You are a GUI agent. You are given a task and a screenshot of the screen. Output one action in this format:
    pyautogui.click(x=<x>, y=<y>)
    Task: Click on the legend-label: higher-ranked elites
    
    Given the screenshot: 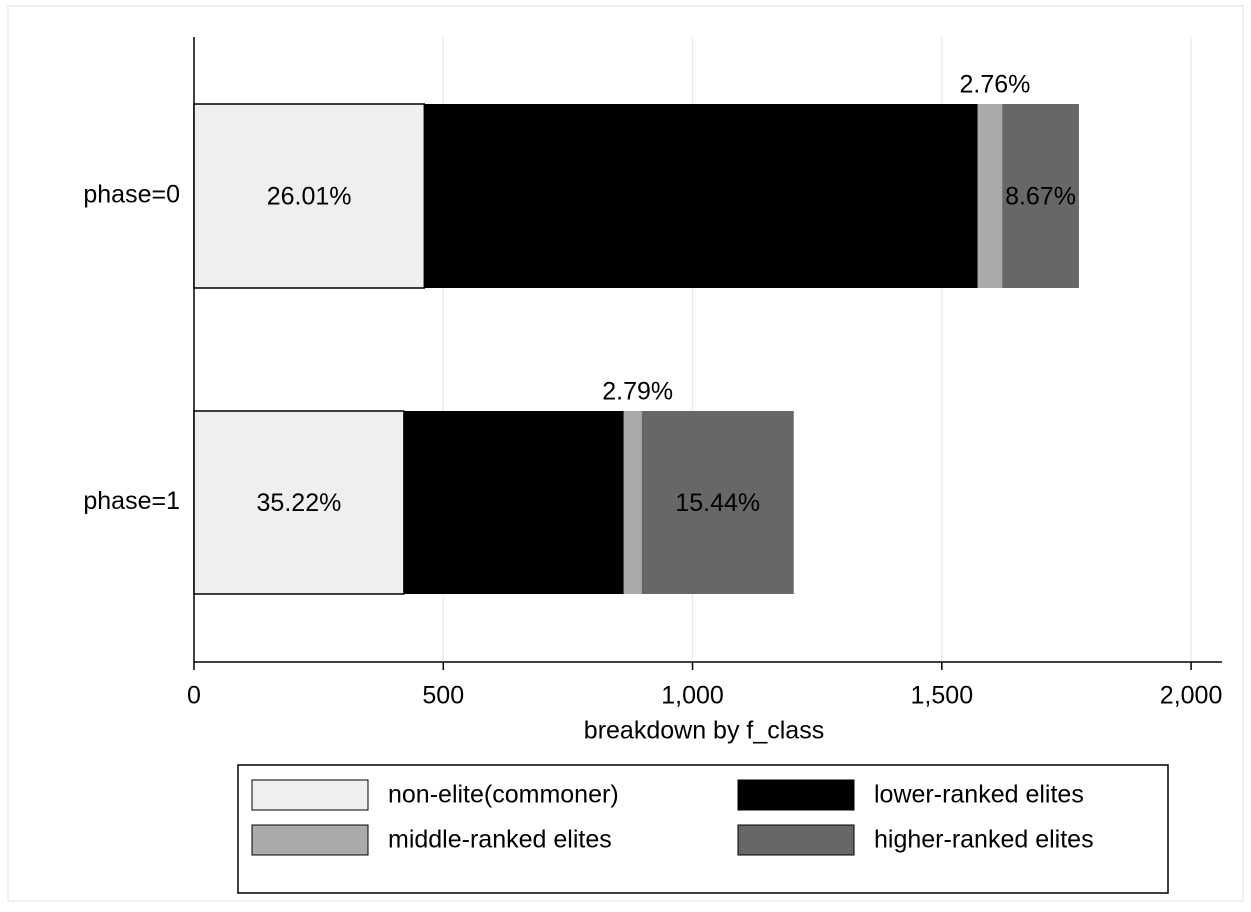 What is the action you would take?
    pyautogui.click(x=984, y=840)
    